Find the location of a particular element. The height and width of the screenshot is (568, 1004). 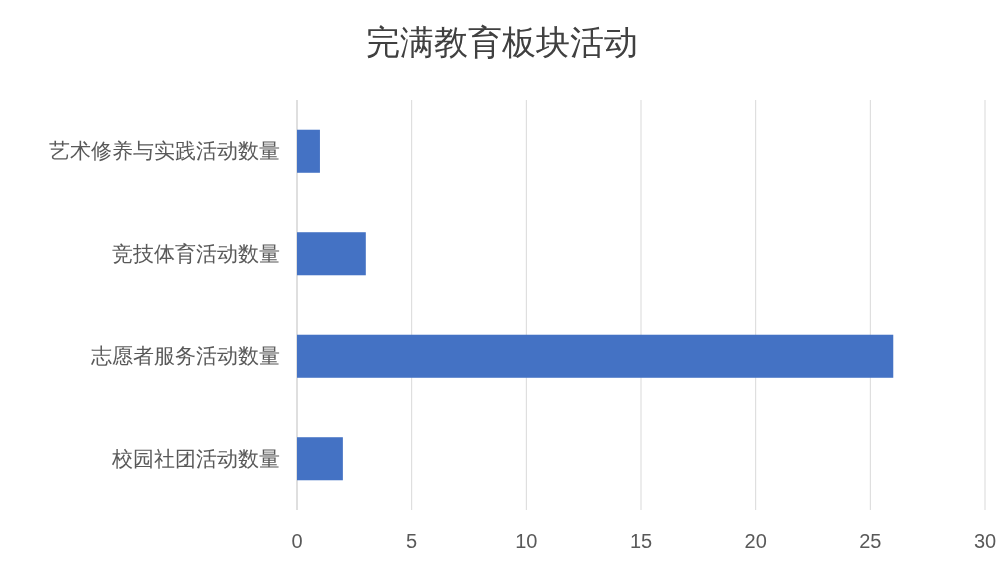

y-tick-label: 志愿者服务活动数量 is located at coordinates (185, 356).